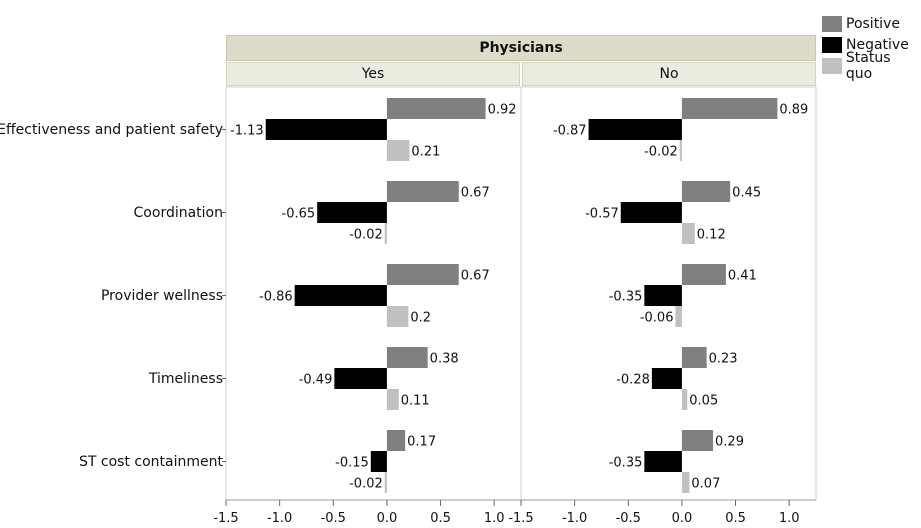  I want to click on x-tick-label-no: -1.5, so click(520, 518).